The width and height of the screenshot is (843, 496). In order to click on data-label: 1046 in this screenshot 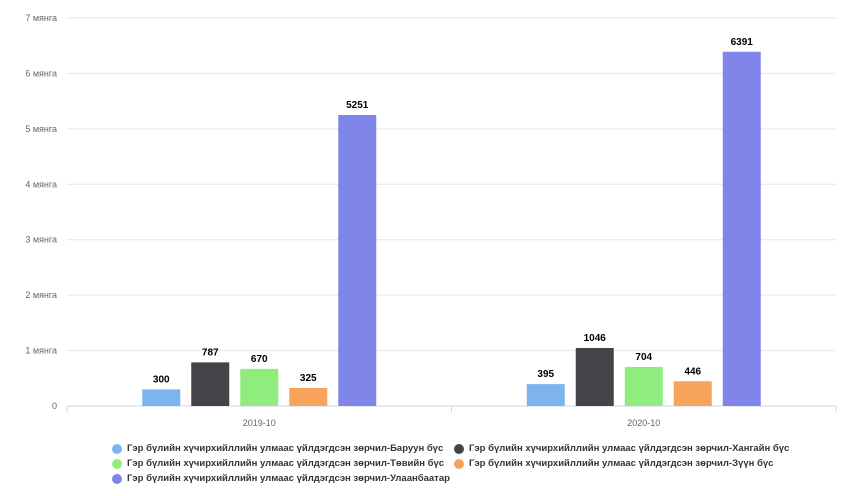, I will do `click(595, 338)`.